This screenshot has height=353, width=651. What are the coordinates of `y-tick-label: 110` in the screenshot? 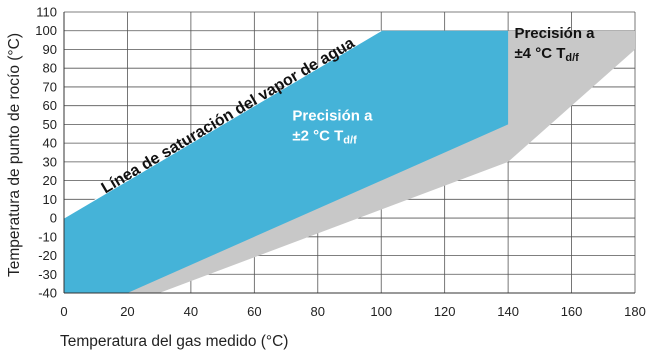 It's located at (46, 12).